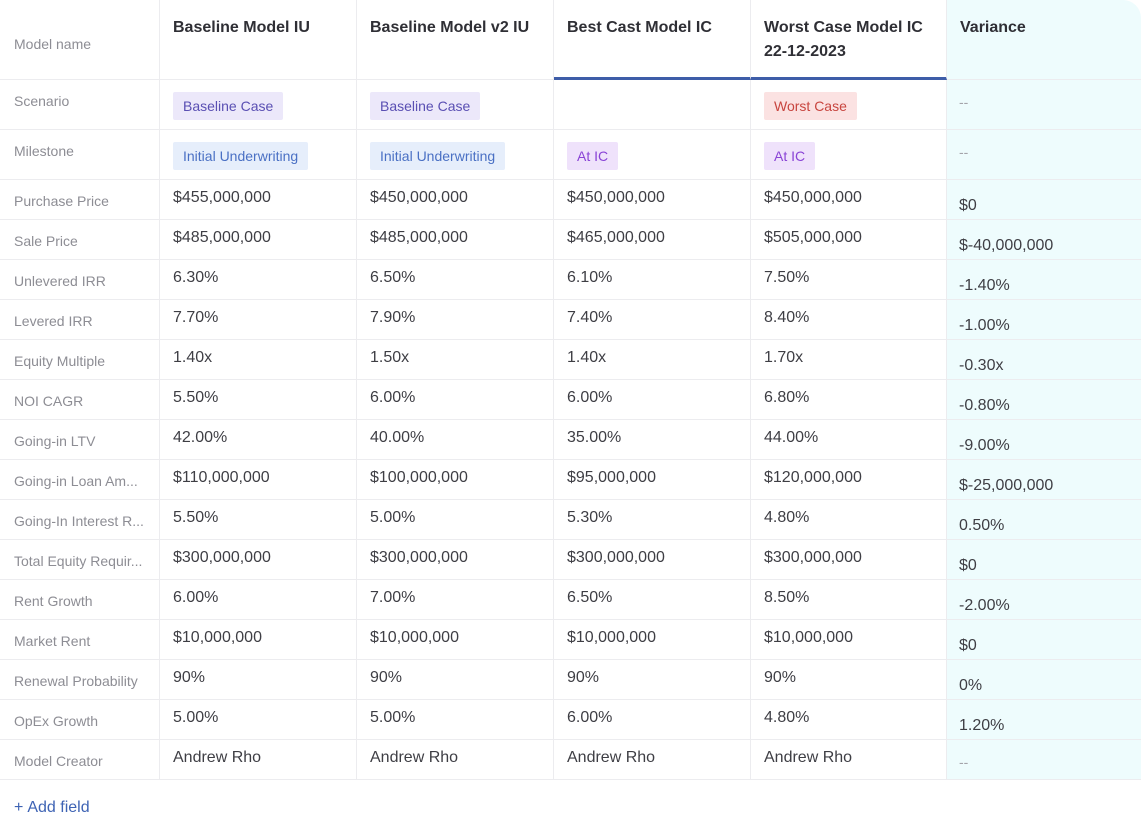 This screenshot has width=1141, height=838. Describe the element at coordinates (849, 480) in the screenshot. I see `table-cell: $120,000,000` at that location.